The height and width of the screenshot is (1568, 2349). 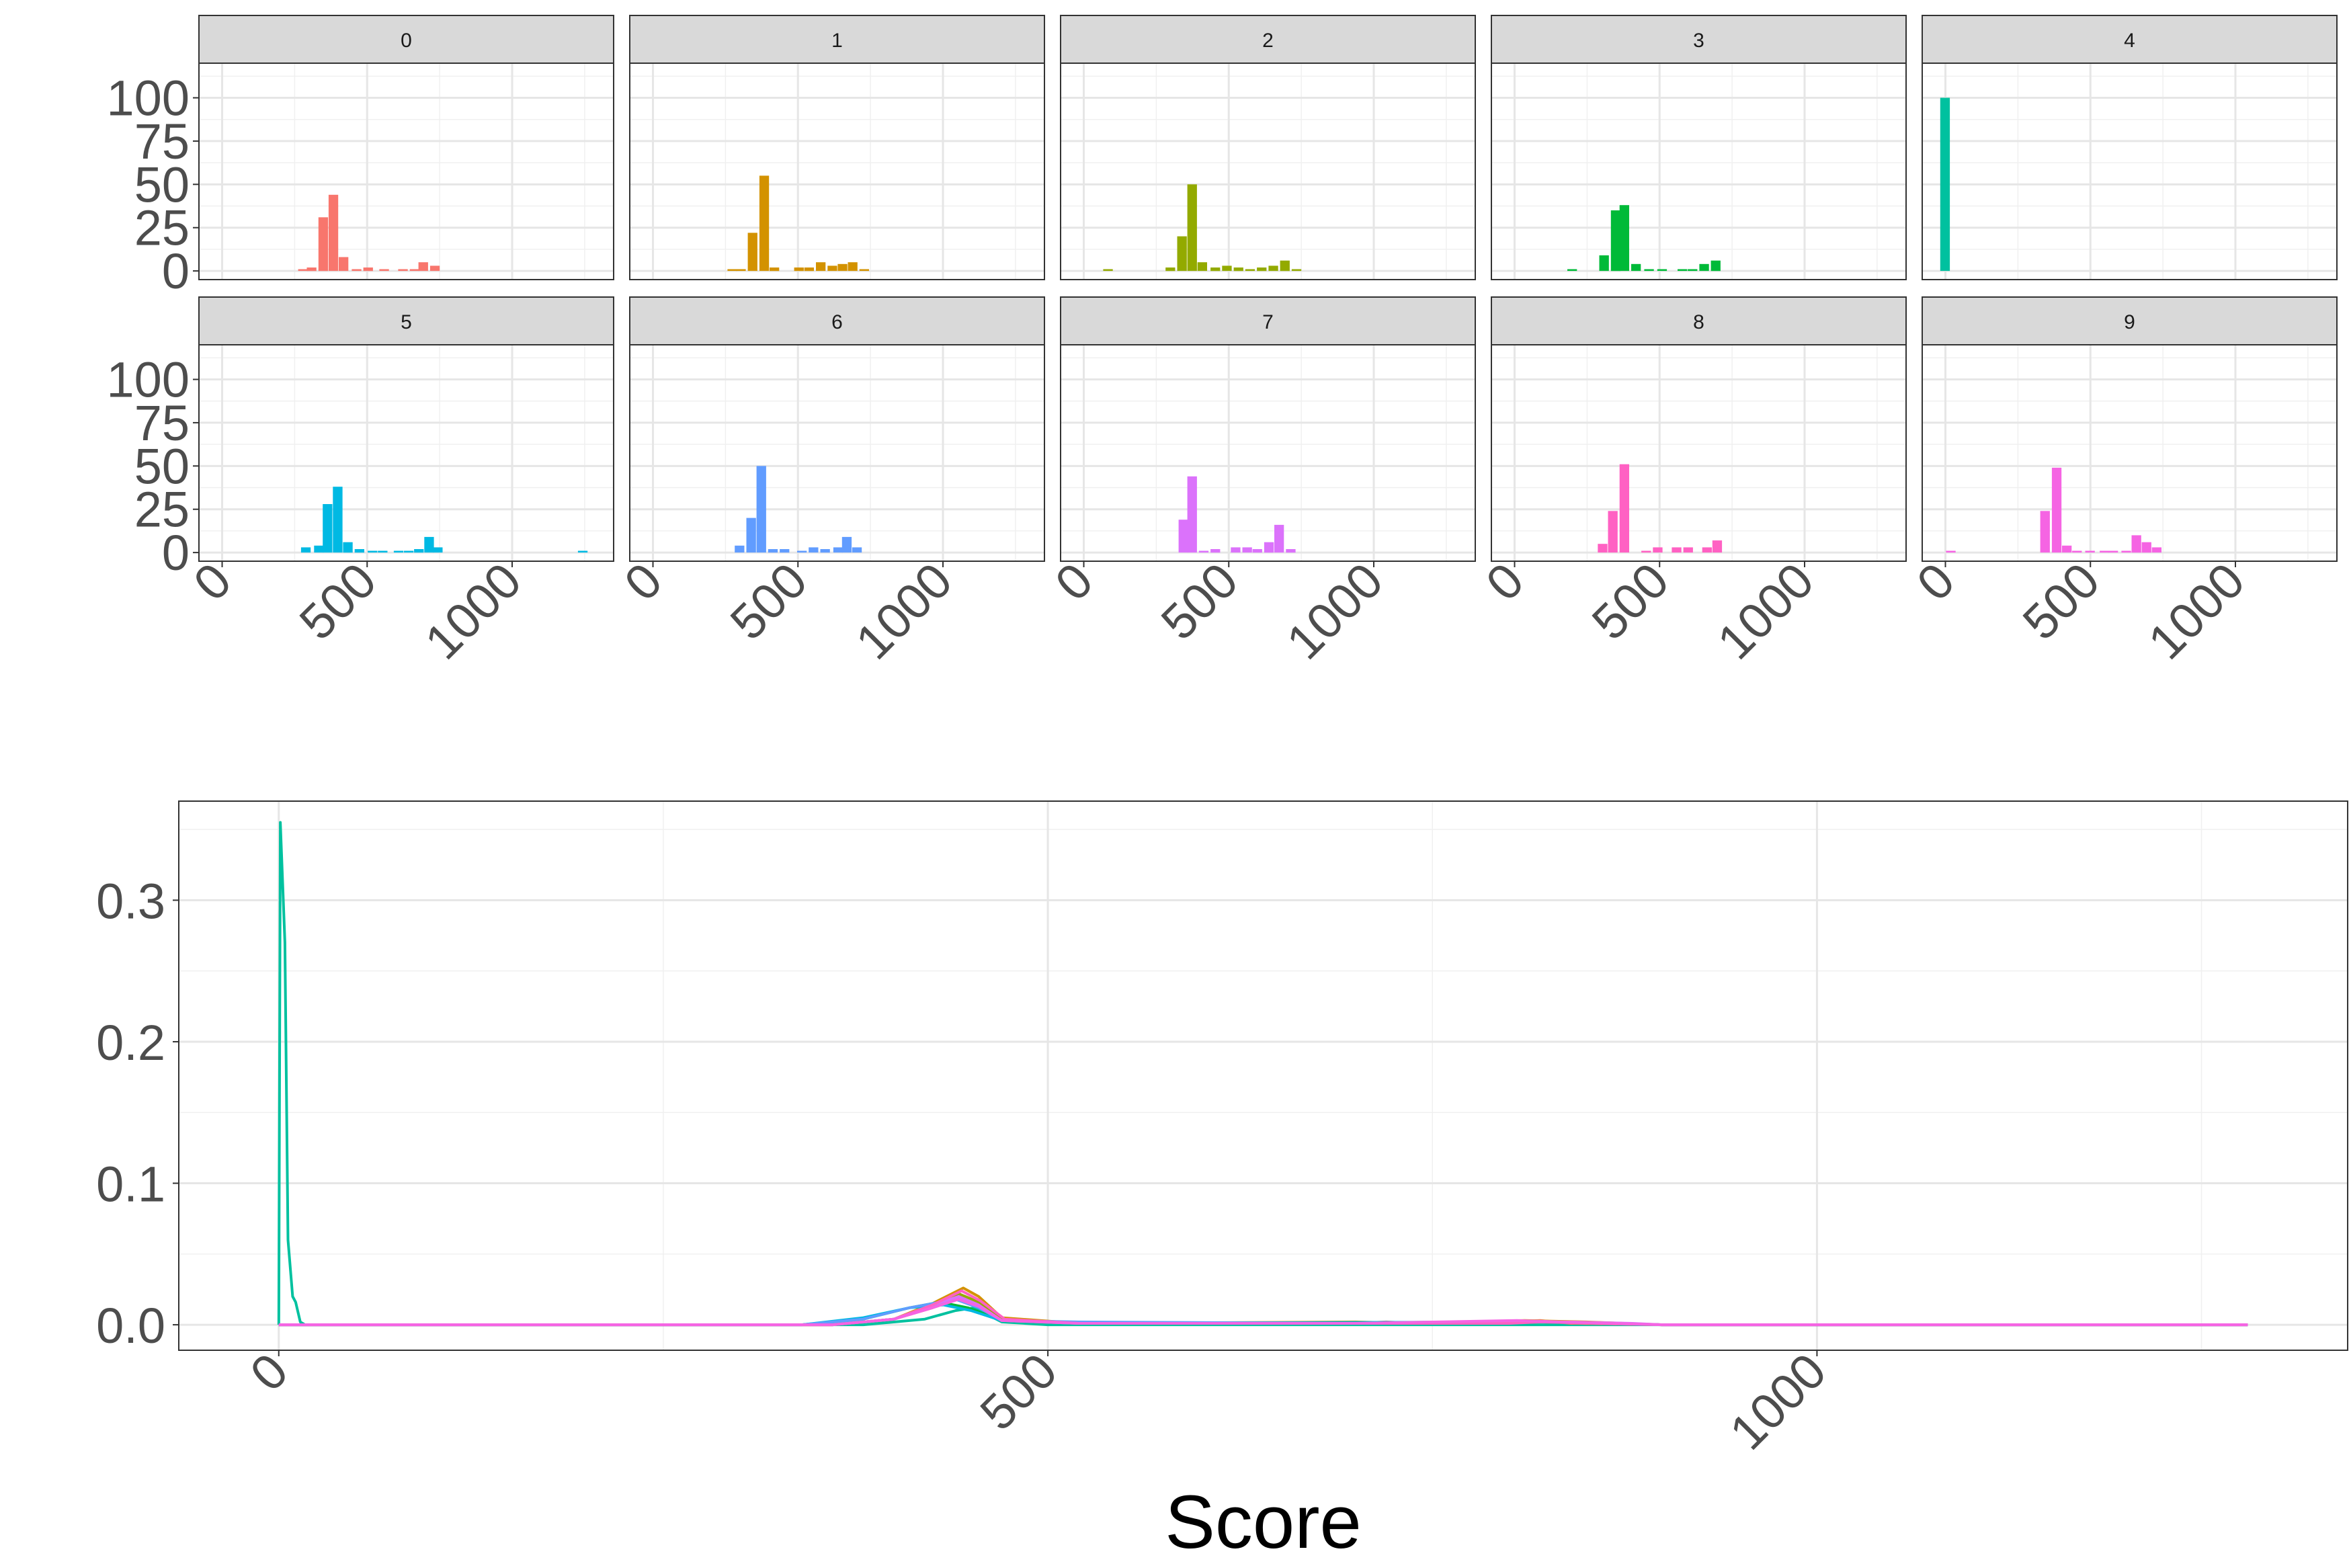 I want to click on facet-strip-label: 2, so click(x=1268, y=41).